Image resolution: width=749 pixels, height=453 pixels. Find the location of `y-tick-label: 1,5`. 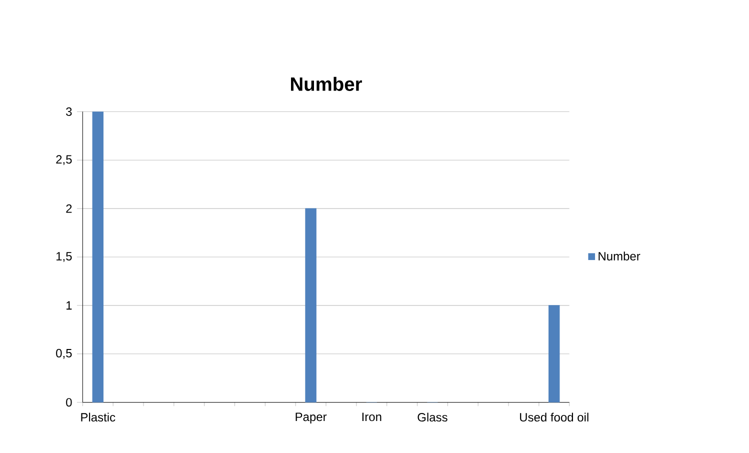

y-tick-label: 1,5 is located at coordinates (64, 257).